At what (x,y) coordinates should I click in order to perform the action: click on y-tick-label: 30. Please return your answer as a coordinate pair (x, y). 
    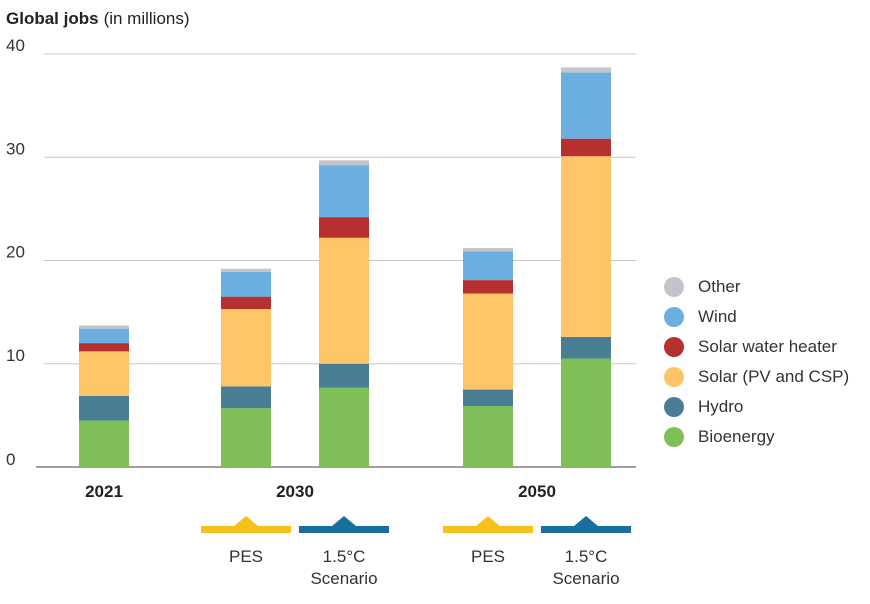
    Looking at the image, I should click on (15, 148).